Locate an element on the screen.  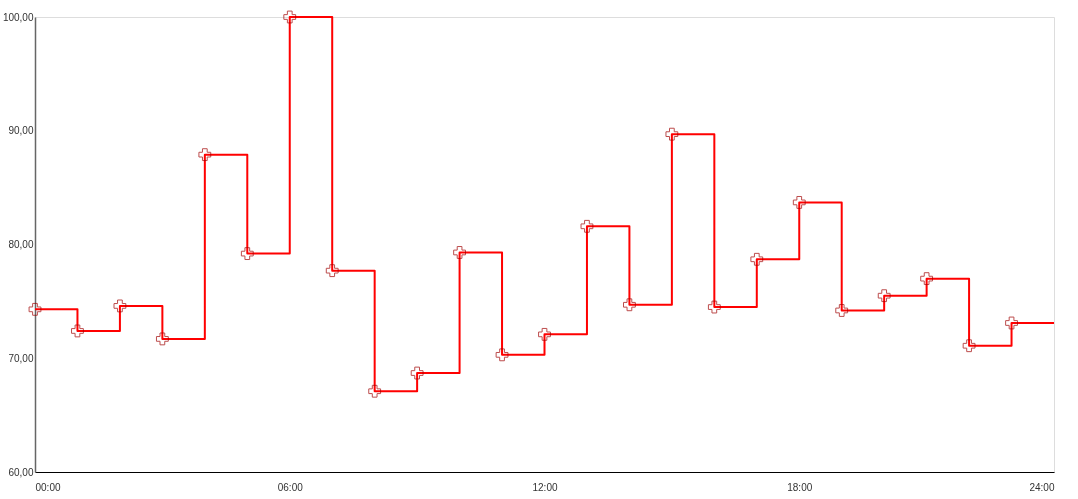
y-tick-label: 70,00 is located at coordinates (21, 358).